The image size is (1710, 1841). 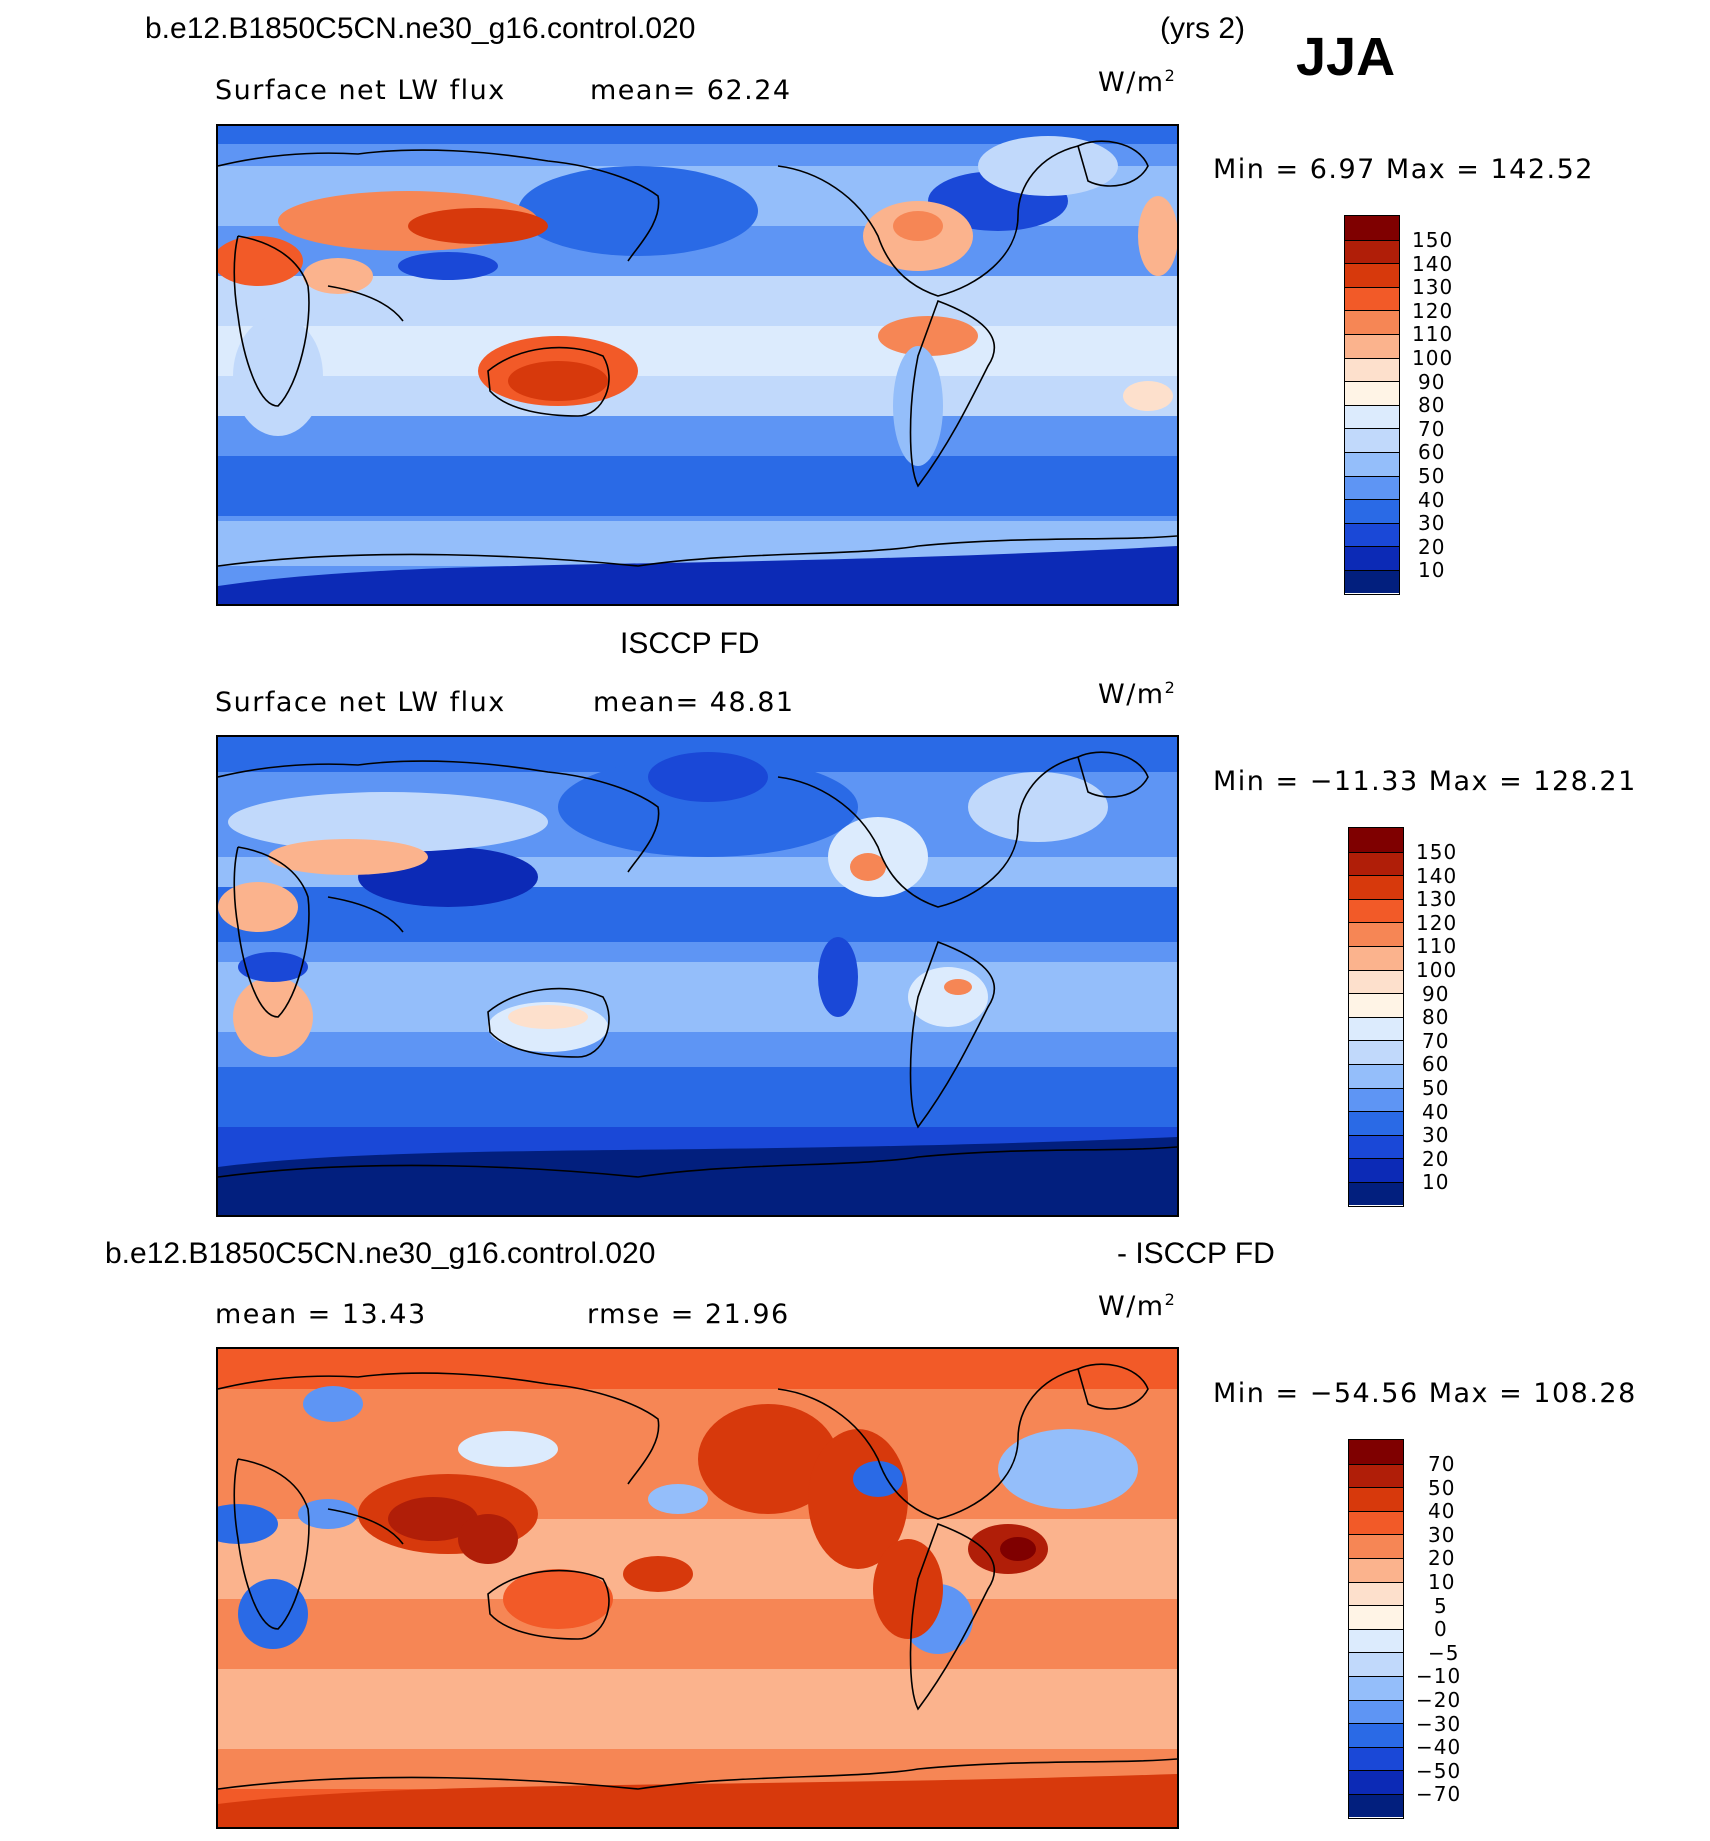 I want to click on panel2-variable: Surface net LW flux, so click(x=360, y=702).